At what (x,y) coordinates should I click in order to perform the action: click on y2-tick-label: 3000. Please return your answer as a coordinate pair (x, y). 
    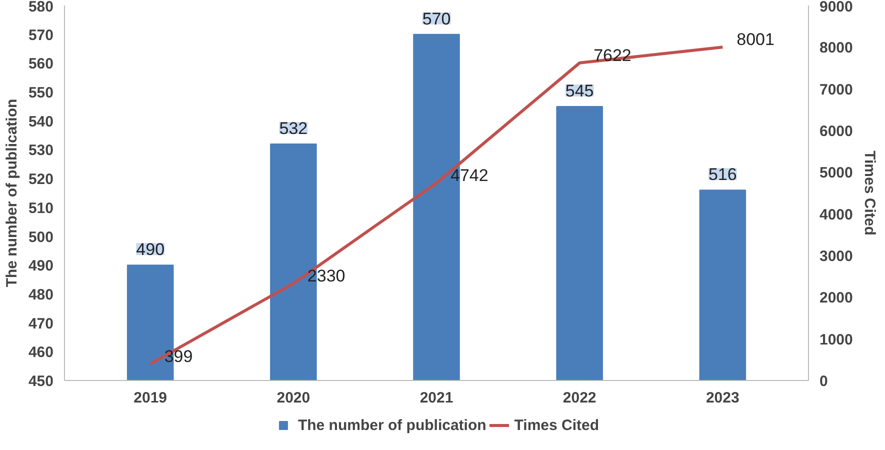
    Looking at the image, I should click on (836, 256).